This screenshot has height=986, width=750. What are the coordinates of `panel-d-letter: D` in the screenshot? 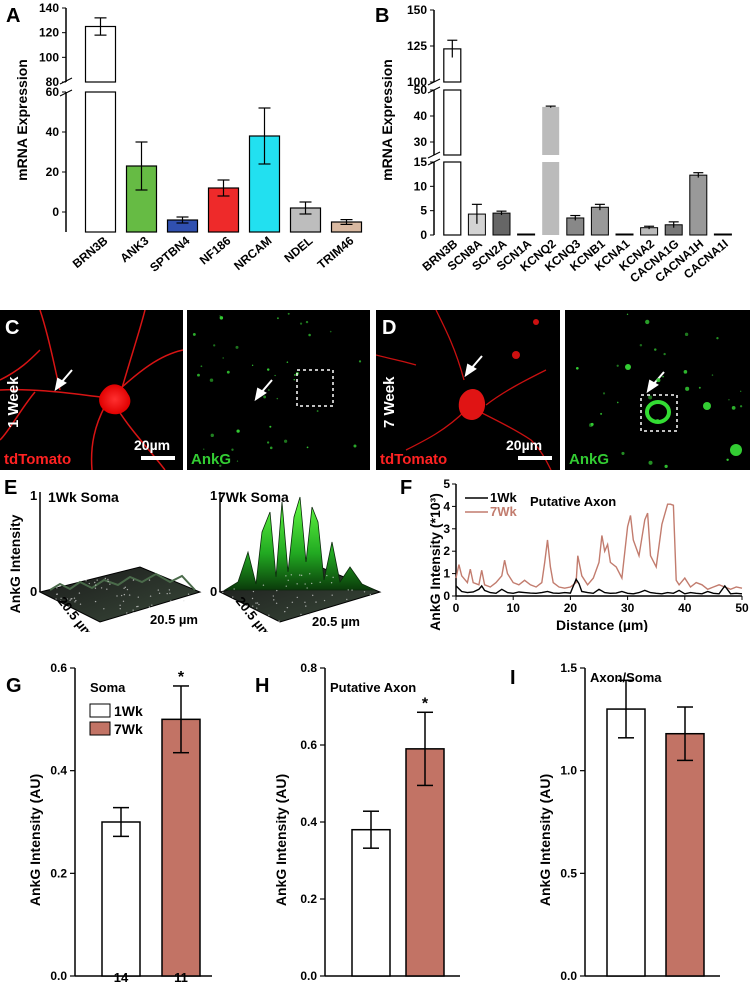 It's located at (389, 328).